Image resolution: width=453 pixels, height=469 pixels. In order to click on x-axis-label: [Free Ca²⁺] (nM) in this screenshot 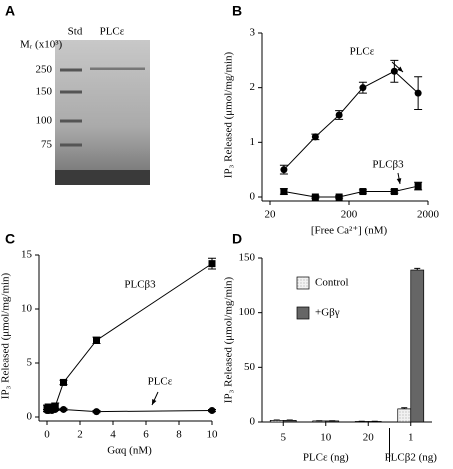, I will do `click(349, 231)`.